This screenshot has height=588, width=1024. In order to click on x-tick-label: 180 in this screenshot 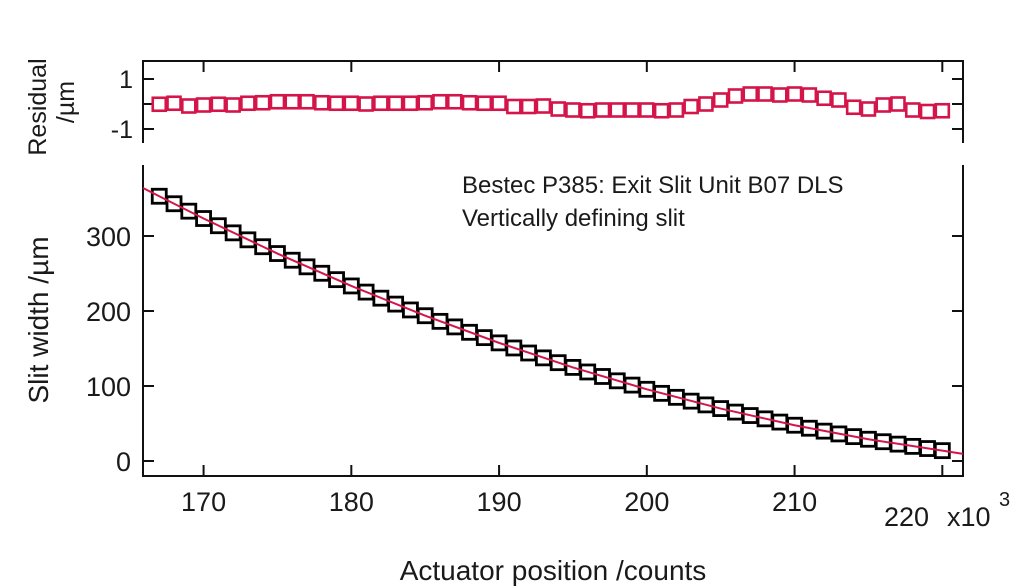, I will do `click(351, 502)`.